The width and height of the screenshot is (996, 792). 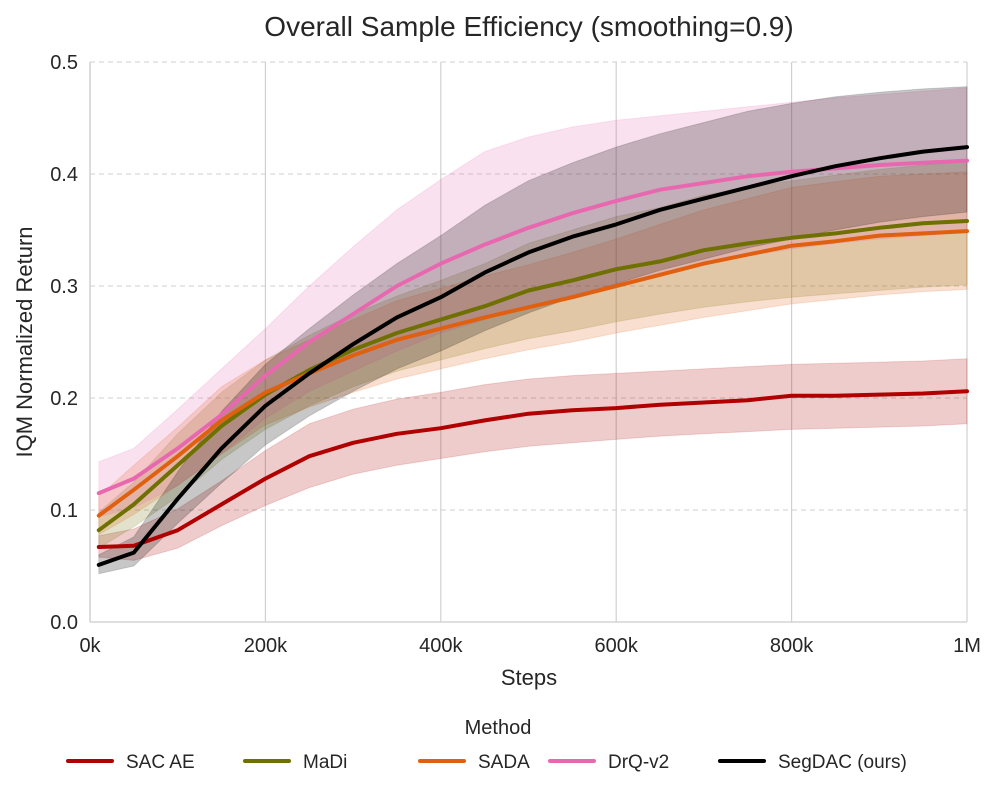 What do you see at coordinates (64, 63) in the screenshot?
I see `y-tick-label: 0.5` at bounding box center [64, 63].